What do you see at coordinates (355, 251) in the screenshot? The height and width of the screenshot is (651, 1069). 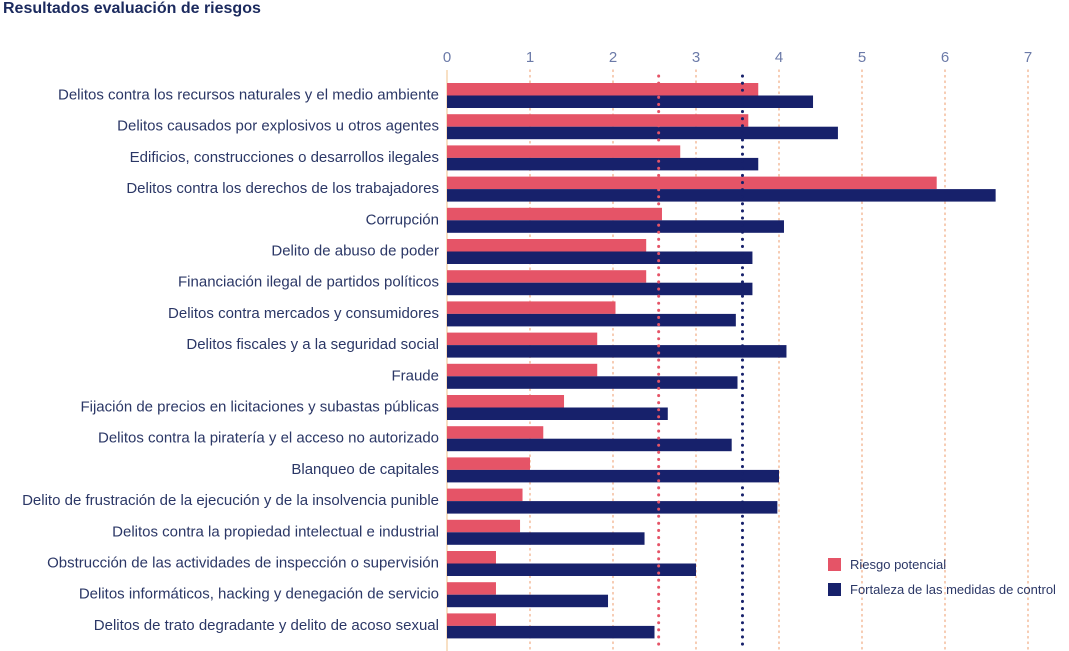 I see `category-label: Delito de abuso de poder` at bounding box center [355, 251].